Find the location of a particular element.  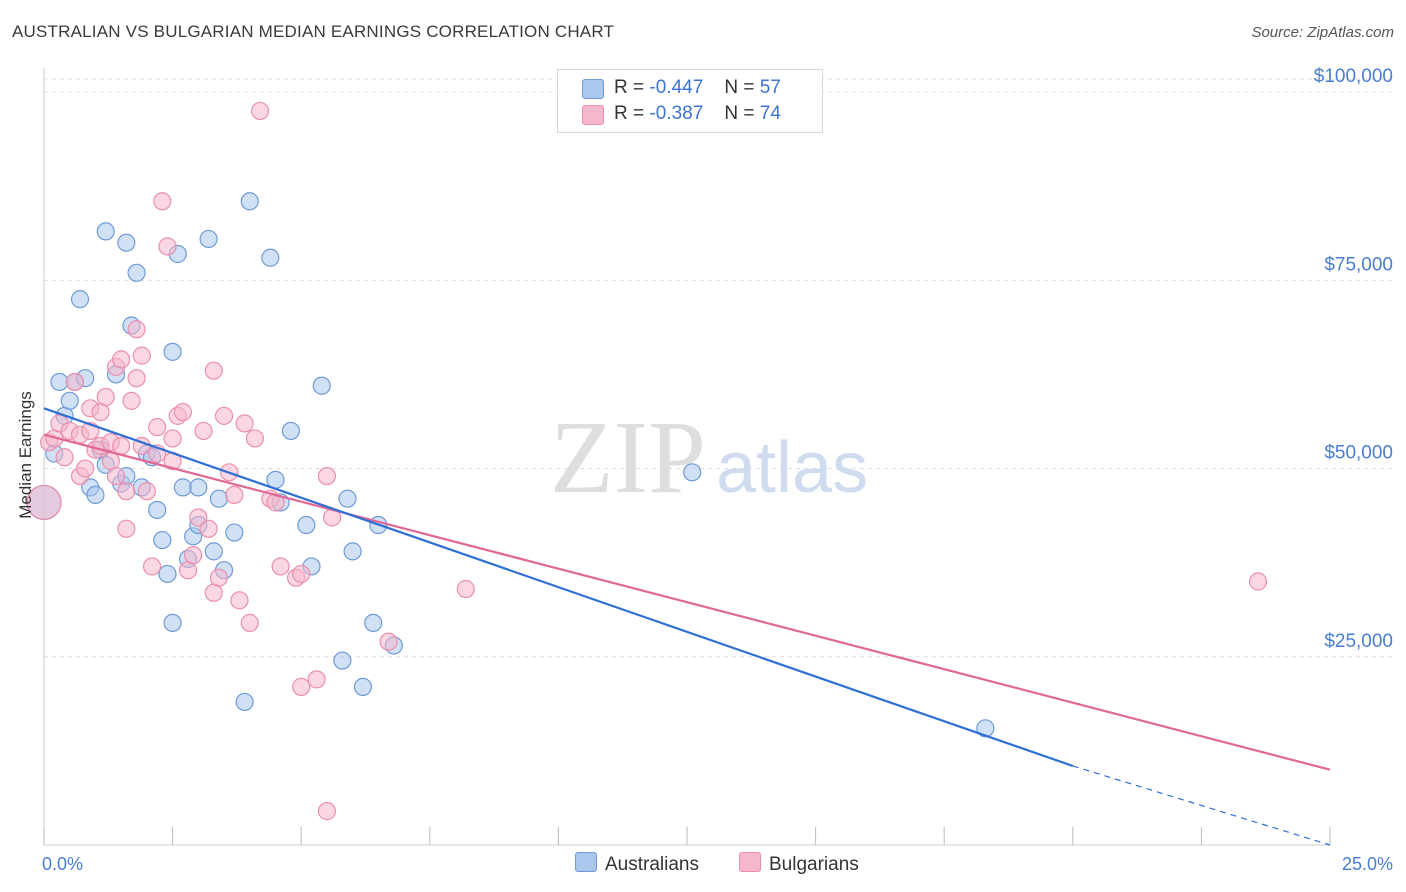

y-tick-label: $75,000 is located at coordinates (1358, 264).